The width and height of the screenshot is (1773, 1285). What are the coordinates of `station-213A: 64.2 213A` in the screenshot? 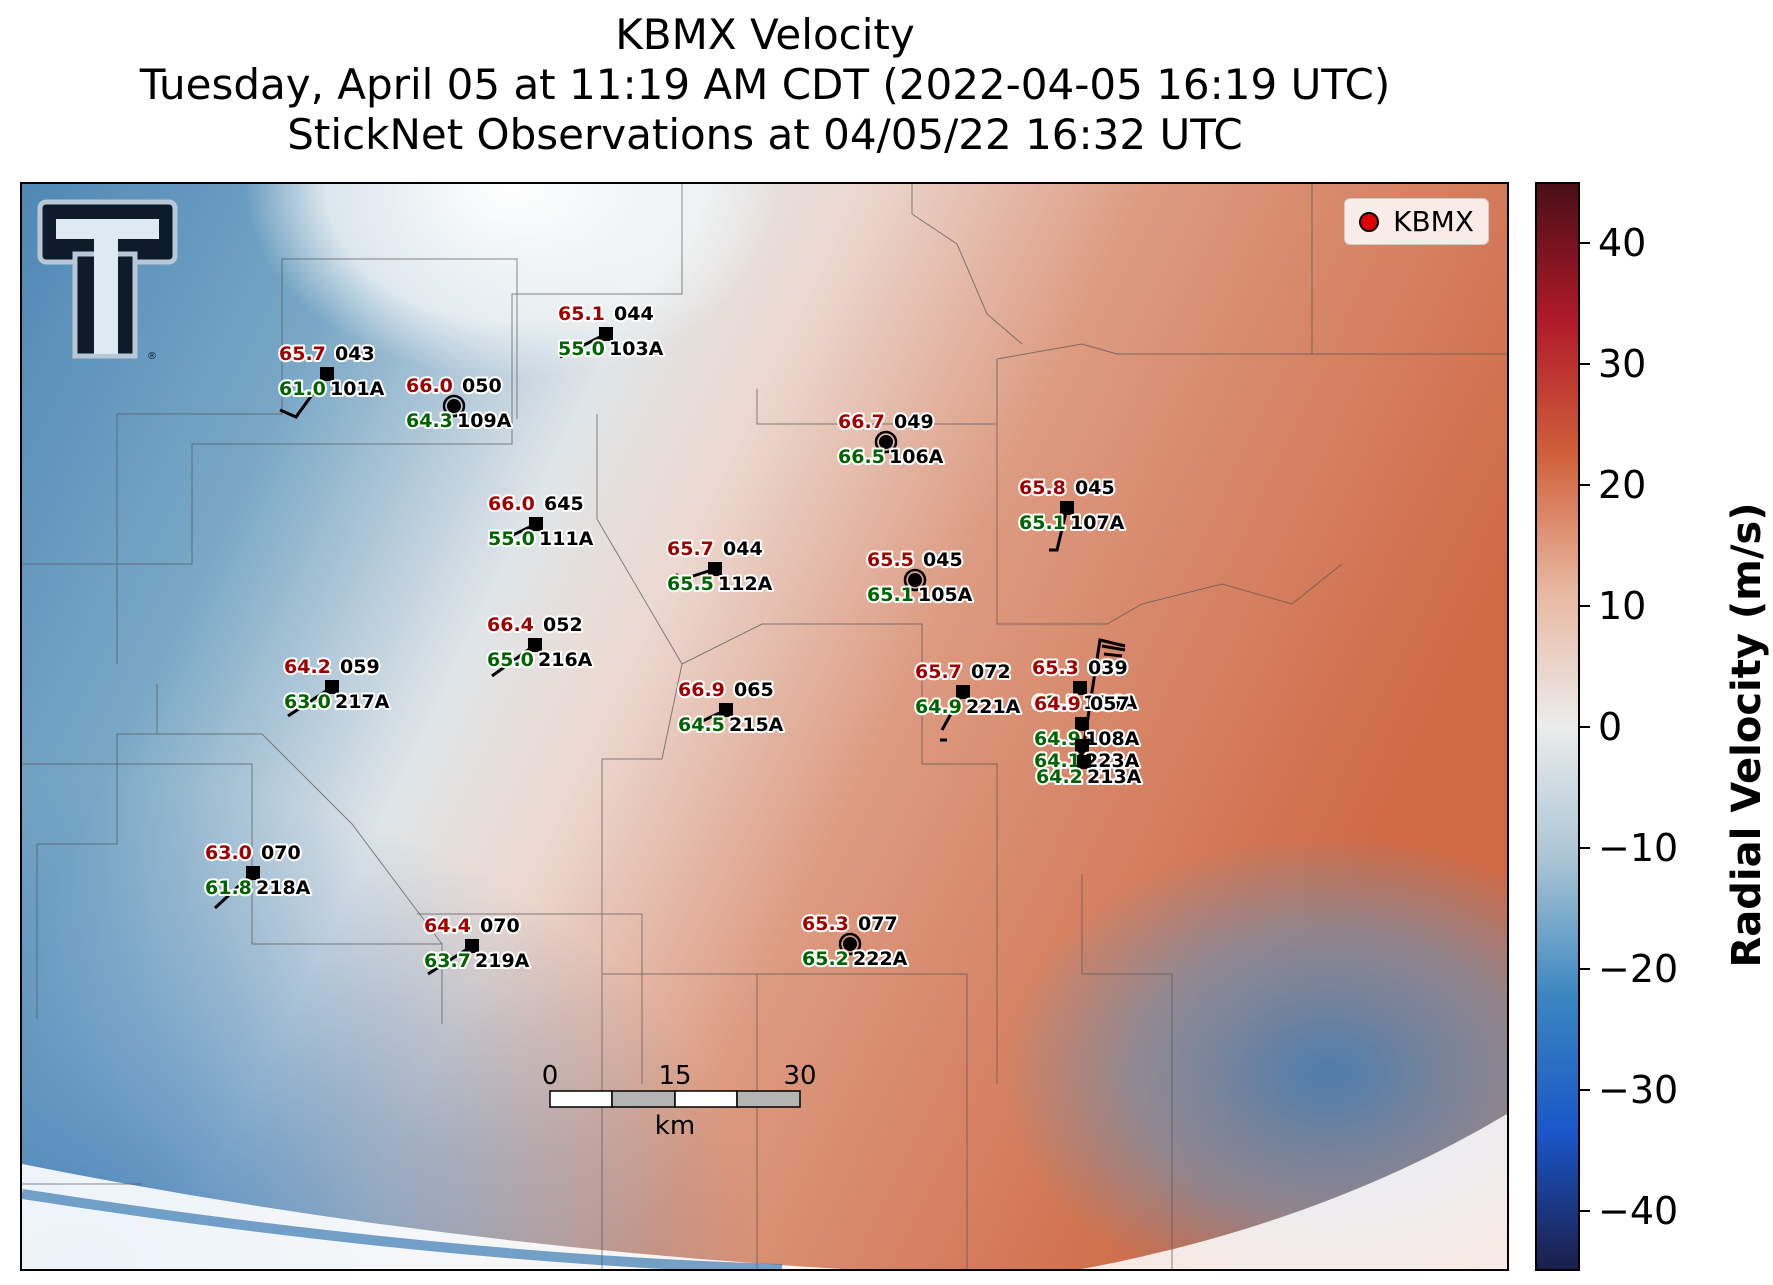 It's located at (1089, 772).